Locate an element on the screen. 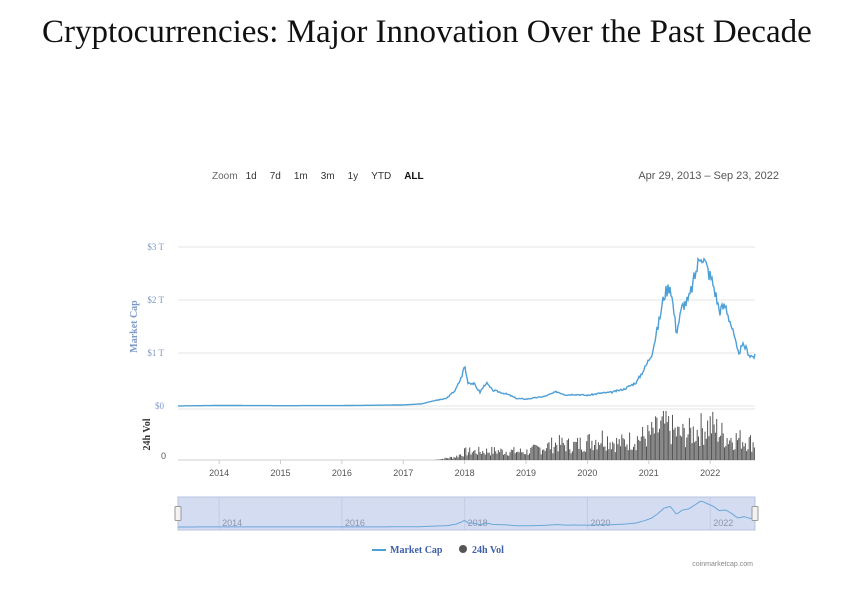 This screenshot has height=605, width=855. zoom-button-1m: 1m is located at coordinates (300, 176).